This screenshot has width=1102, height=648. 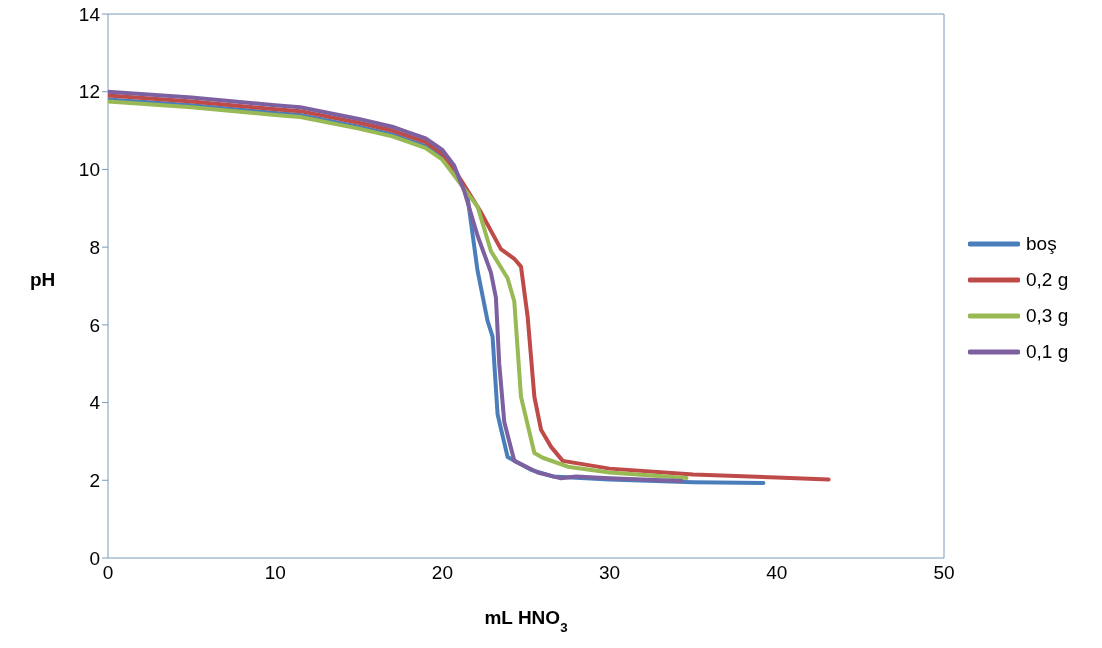 What do you see at coordinates (777, 573) in the screenshot?
I see `x-tick-label: 40` at bounding box center [777, 573].